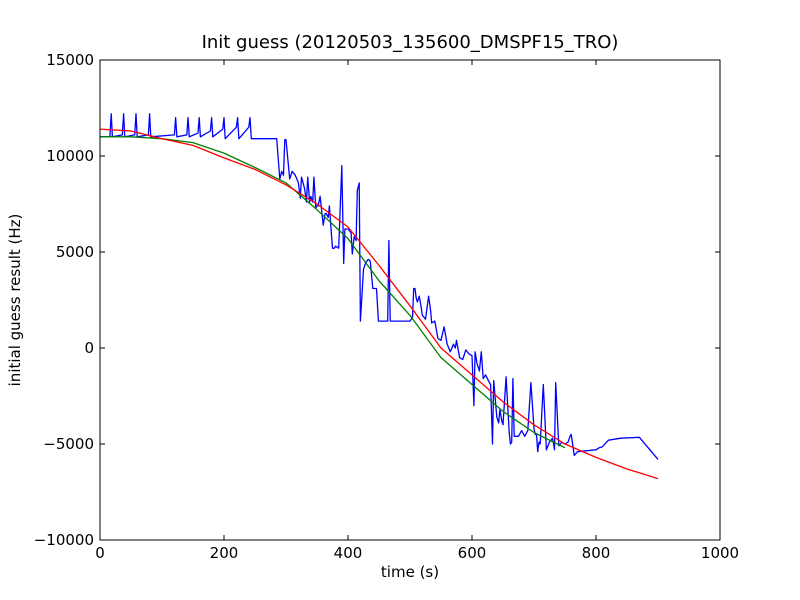 This screenshot has height=600, width=800. What do you see at coordinates (68, 444) in the screenshot?
I see `y-tick-label: −5000` at bounding box center [68, 444].